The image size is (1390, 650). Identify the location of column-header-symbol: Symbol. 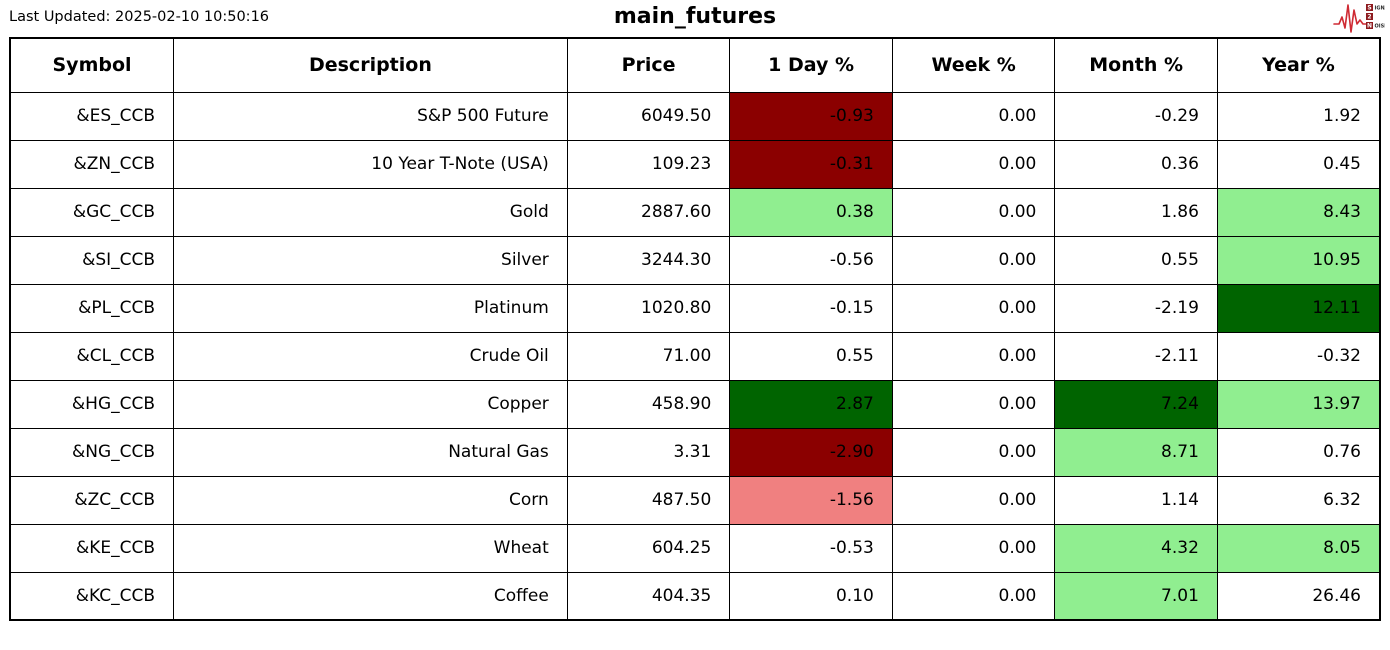
(92, 65).